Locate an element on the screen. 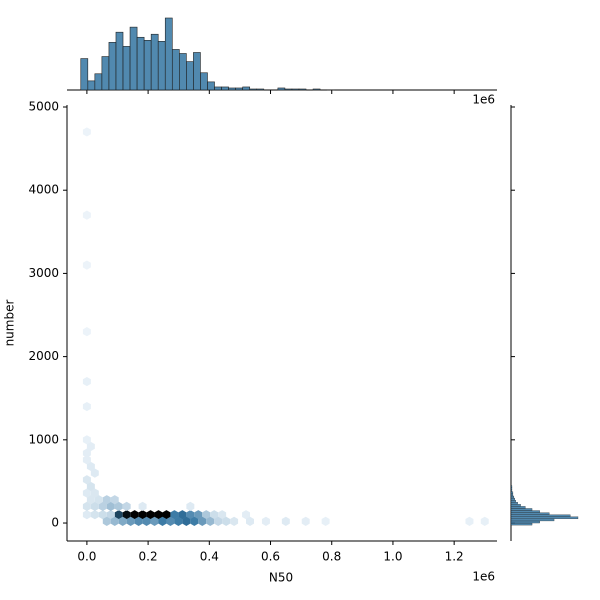 The width and height of the screenshot is (600, 600). y-tick-label: 1000 is located at coordinates (43, 439).